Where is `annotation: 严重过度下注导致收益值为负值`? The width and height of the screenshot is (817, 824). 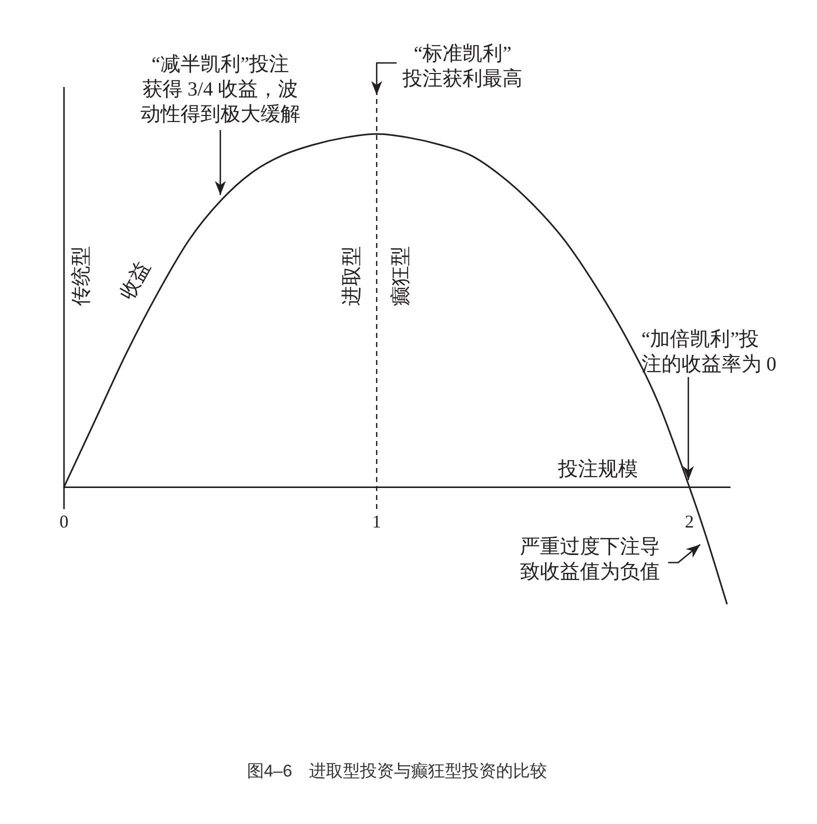
annotation: 严重过度下注导致收益值为负值 is located at coordinates (590, 559).